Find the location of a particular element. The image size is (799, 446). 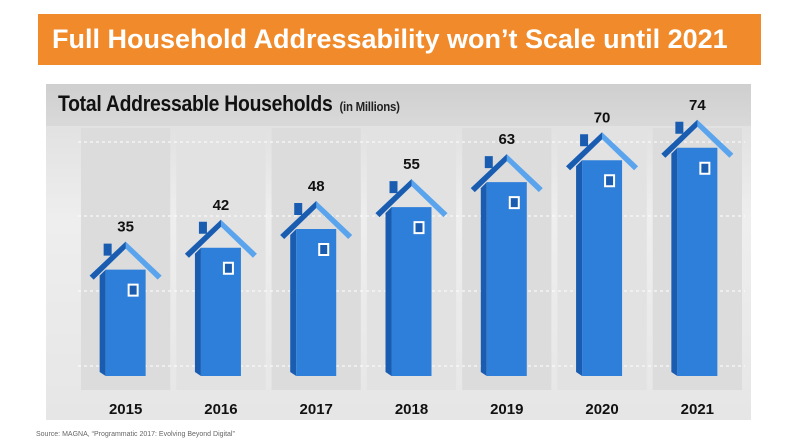

house-bar-2017: 48 2017 is located at coordinates (316, 298).